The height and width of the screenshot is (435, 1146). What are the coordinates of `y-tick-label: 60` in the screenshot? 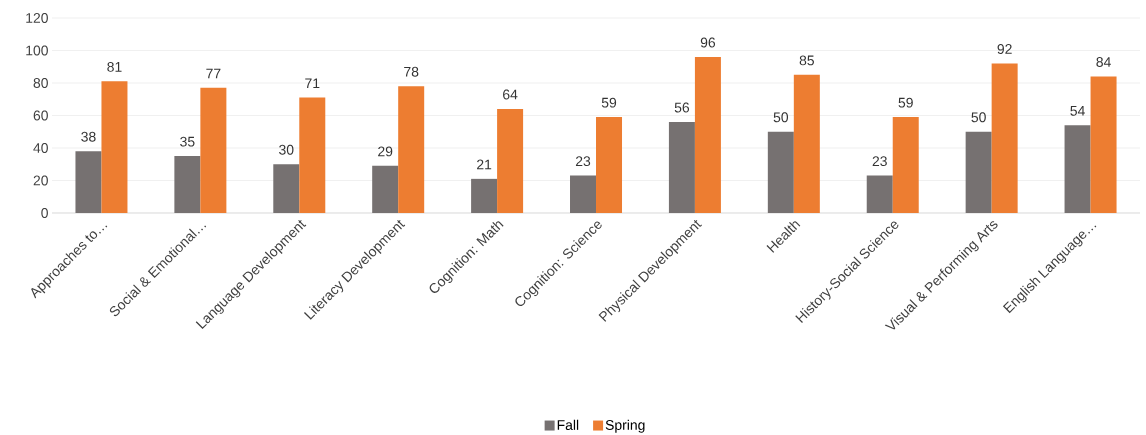 It's located at (40, 115).